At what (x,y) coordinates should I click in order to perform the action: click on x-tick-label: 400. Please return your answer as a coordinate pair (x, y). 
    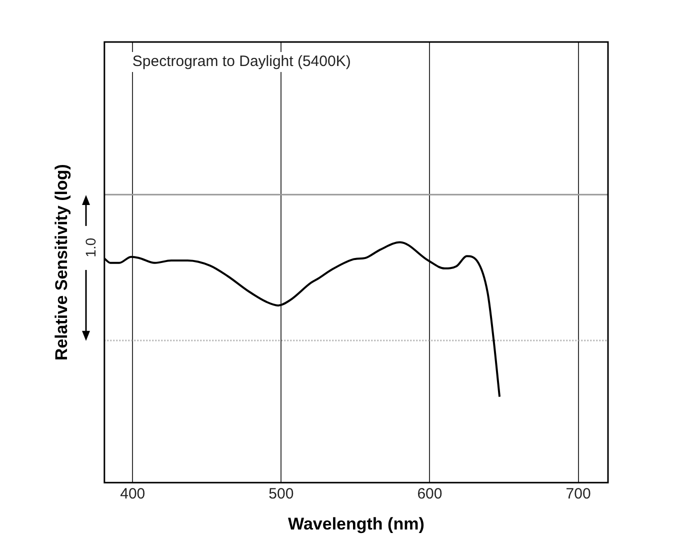
    Looking at the image, I should click on (133, 494).